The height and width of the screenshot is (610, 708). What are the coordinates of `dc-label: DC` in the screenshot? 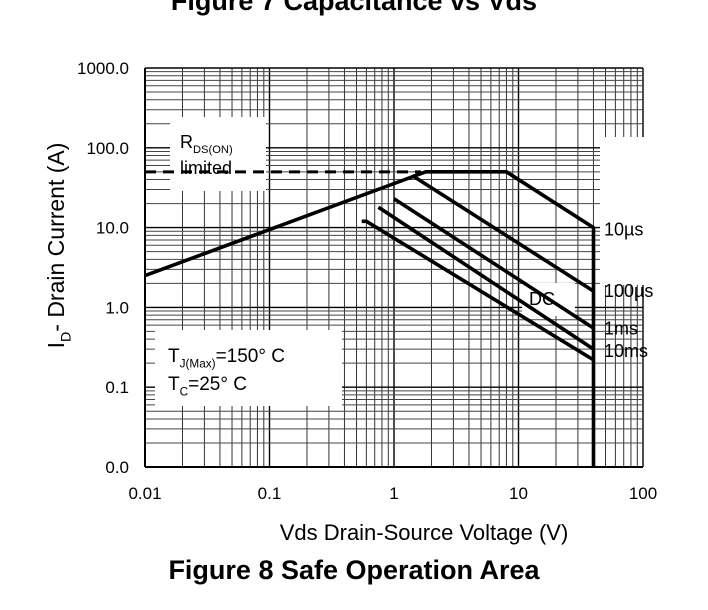 It's located at (542, 299).